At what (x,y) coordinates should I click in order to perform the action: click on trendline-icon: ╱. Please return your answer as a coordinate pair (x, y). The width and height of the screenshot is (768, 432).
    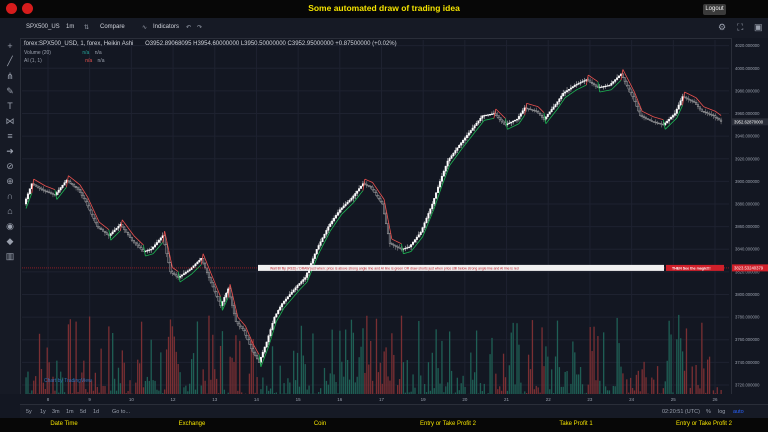
    Looking at the image, I should click on (10, 61).